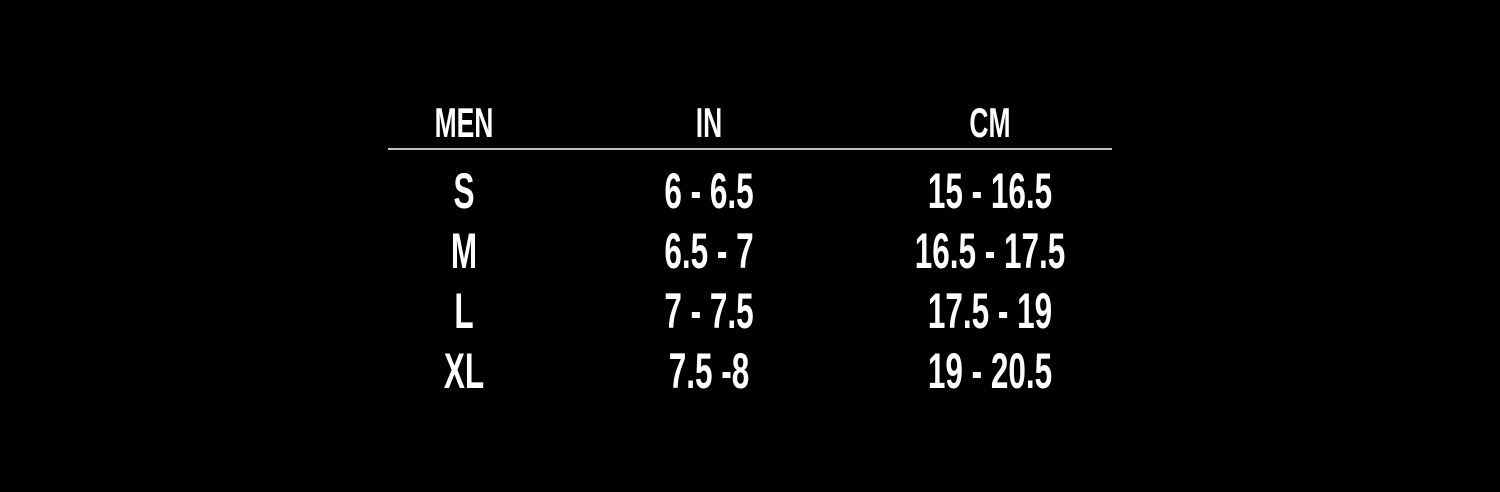 The image size is (1500, 492). Describe the element at coordinates (463, 191) in the screenshot. I see `table-cell: S` at that location.